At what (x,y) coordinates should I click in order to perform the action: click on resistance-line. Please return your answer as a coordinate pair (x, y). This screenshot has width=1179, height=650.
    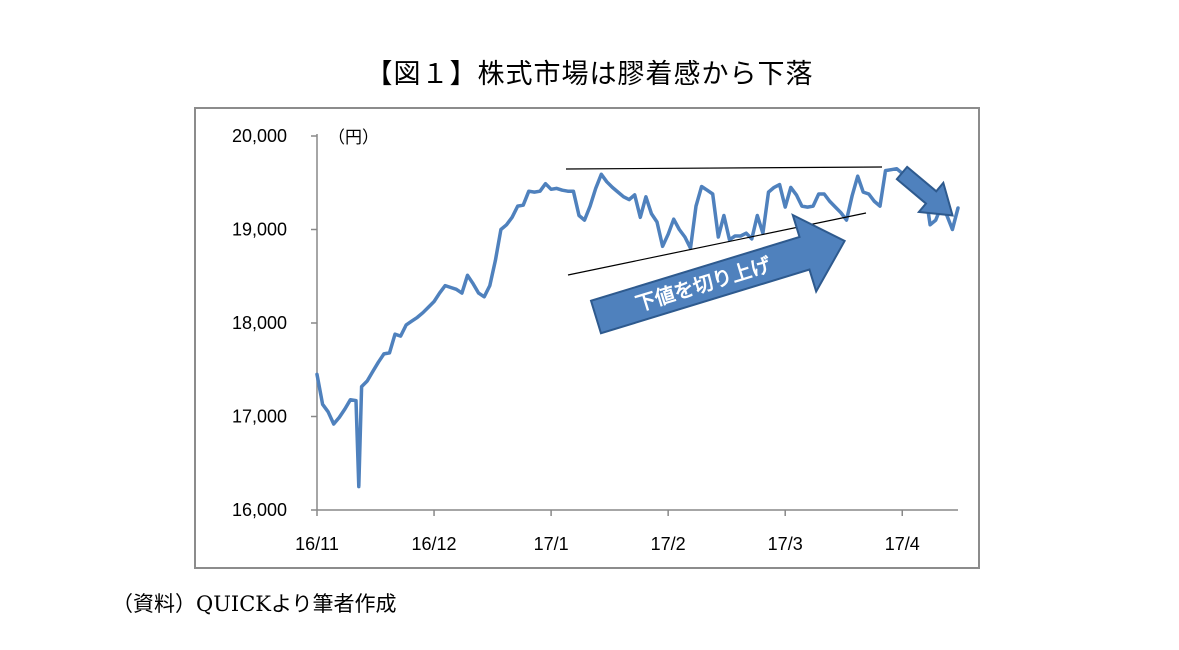
    Looking at the image, I should click on (724, 168).